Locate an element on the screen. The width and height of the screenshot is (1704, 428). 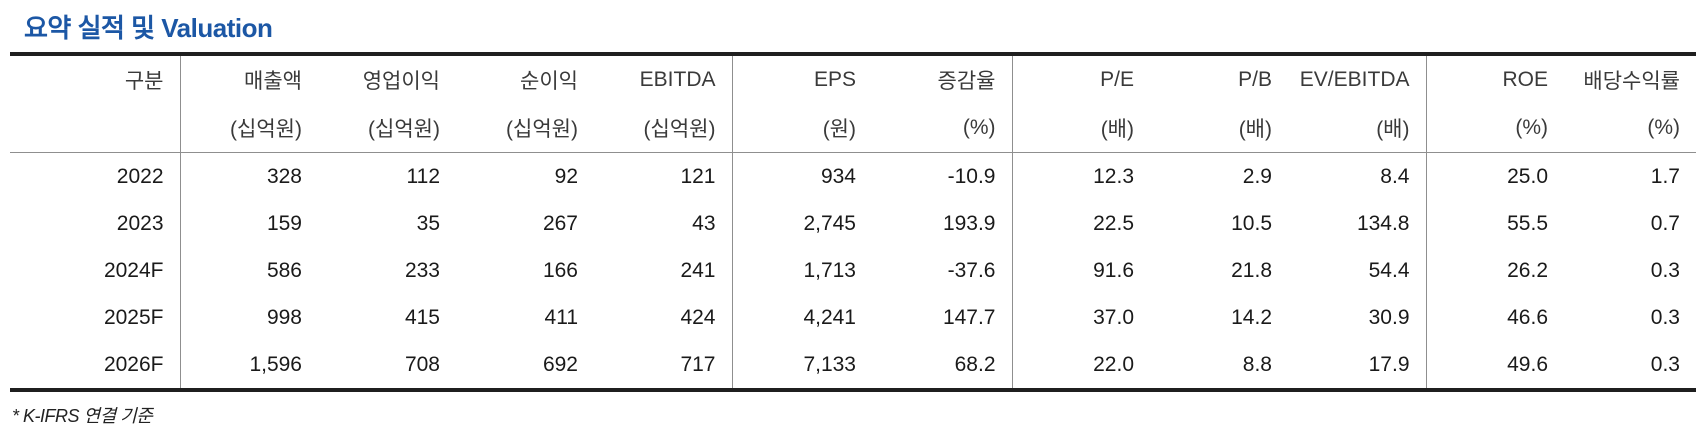
value-cell: 692 is located at coordinates (560, 364).